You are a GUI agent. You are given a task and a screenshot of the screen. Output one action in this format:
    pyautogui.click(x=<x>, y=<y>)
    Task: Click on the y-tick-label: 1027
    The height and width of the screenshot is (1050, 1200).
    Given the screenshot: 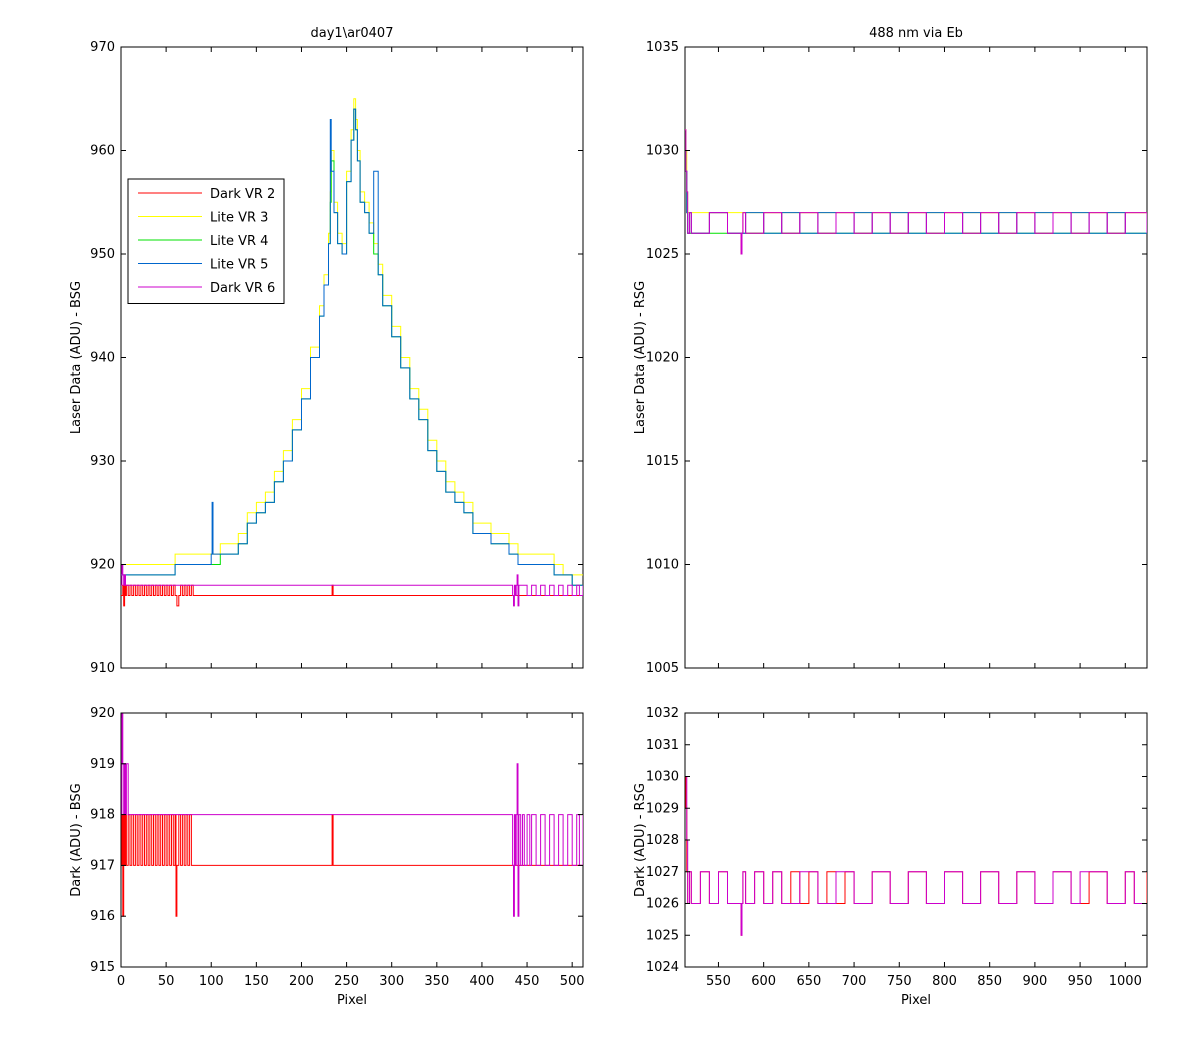 What is the action you would take?
    pyautogui.click(x=662, y=872)
    